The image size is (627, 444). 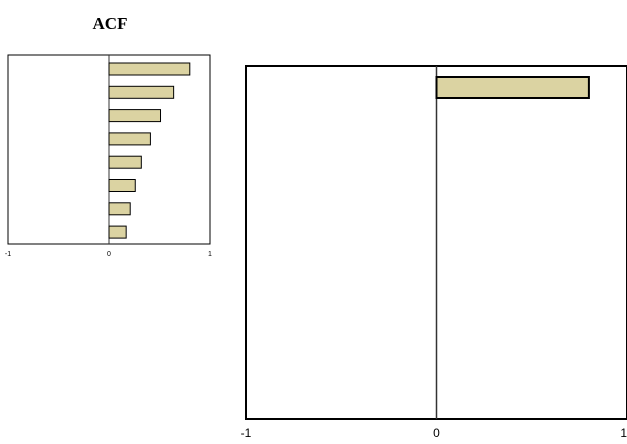 I want to click on large-x-tick-label: 0, so click(x=436, y=433).